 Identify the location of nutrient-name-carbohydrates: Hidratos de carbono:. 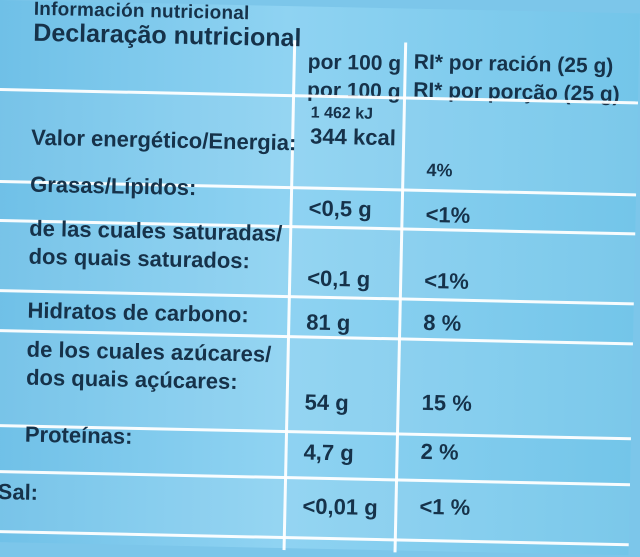
(138, 313).